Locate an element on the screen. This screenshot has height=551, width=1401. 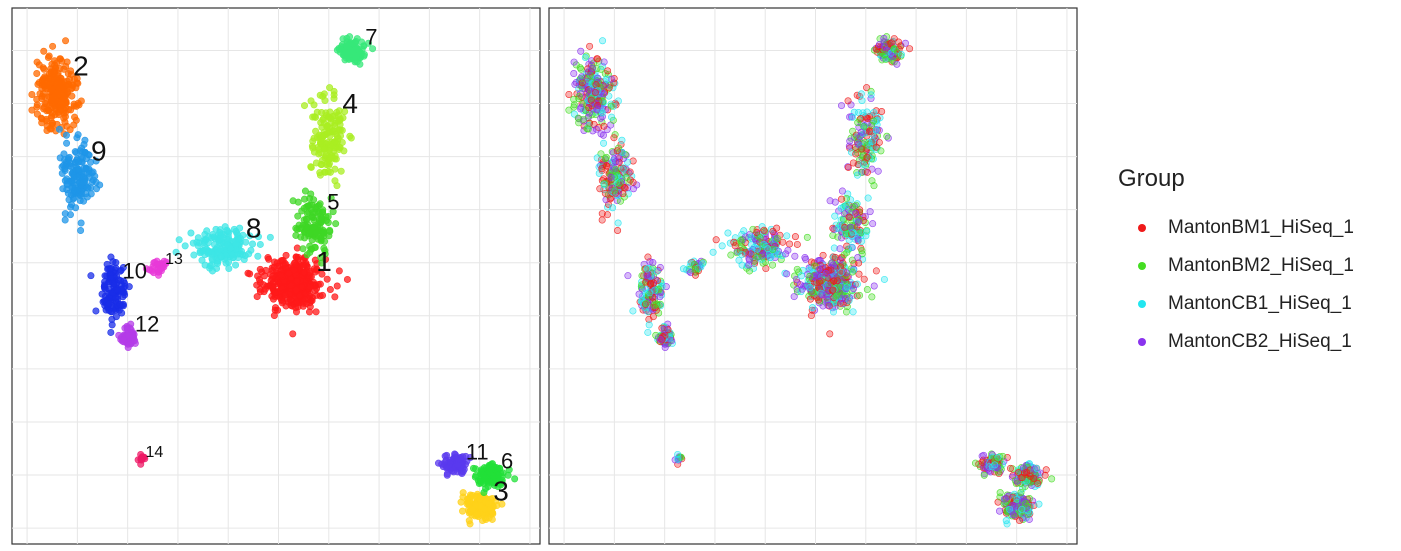
cluster-label: 9 is located at coordinates (99, 150).